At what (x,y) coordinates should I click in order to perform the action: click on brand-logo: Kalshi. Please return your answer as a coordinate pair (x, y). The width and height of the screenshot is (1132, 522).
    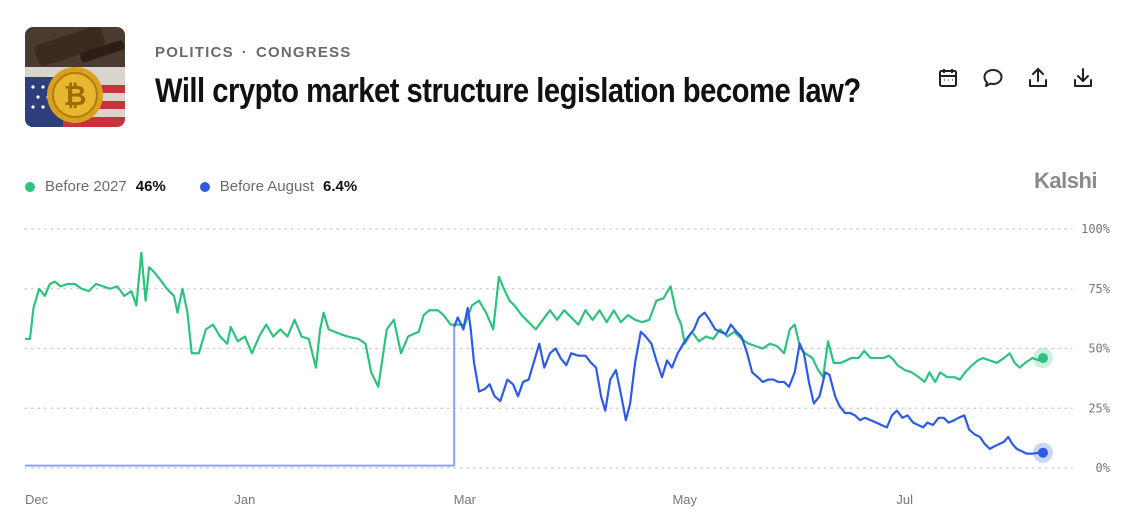
    Looking at the image, I should click on (1066, 180).